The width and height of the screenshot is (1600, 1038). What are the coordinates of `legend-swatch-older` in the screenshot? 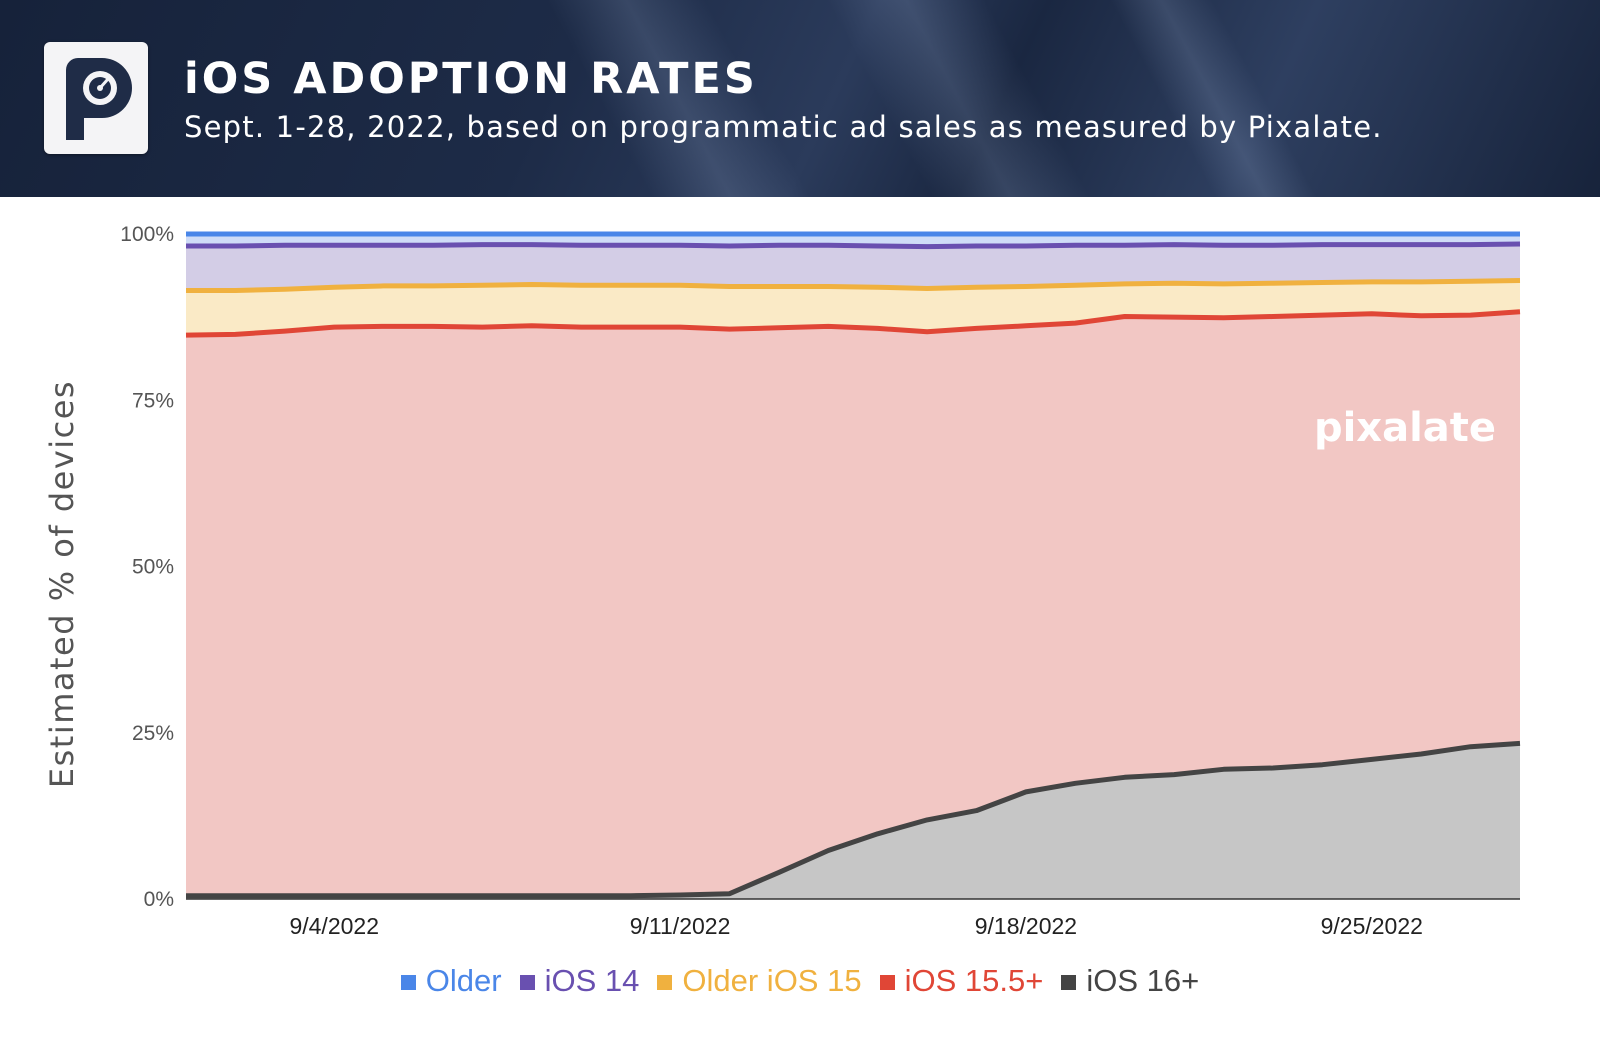 It's located at (408, 982).